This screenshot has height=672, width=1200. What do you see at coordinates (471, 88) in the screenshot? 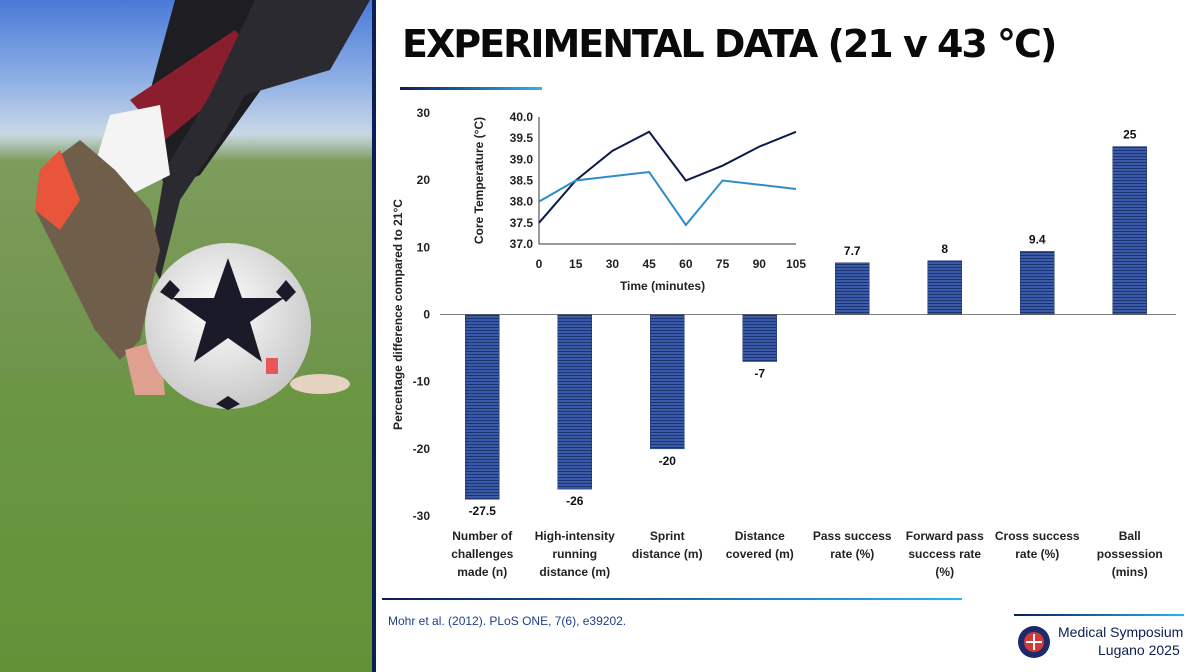
I see `title-underline` at bounding box center [471, 88].